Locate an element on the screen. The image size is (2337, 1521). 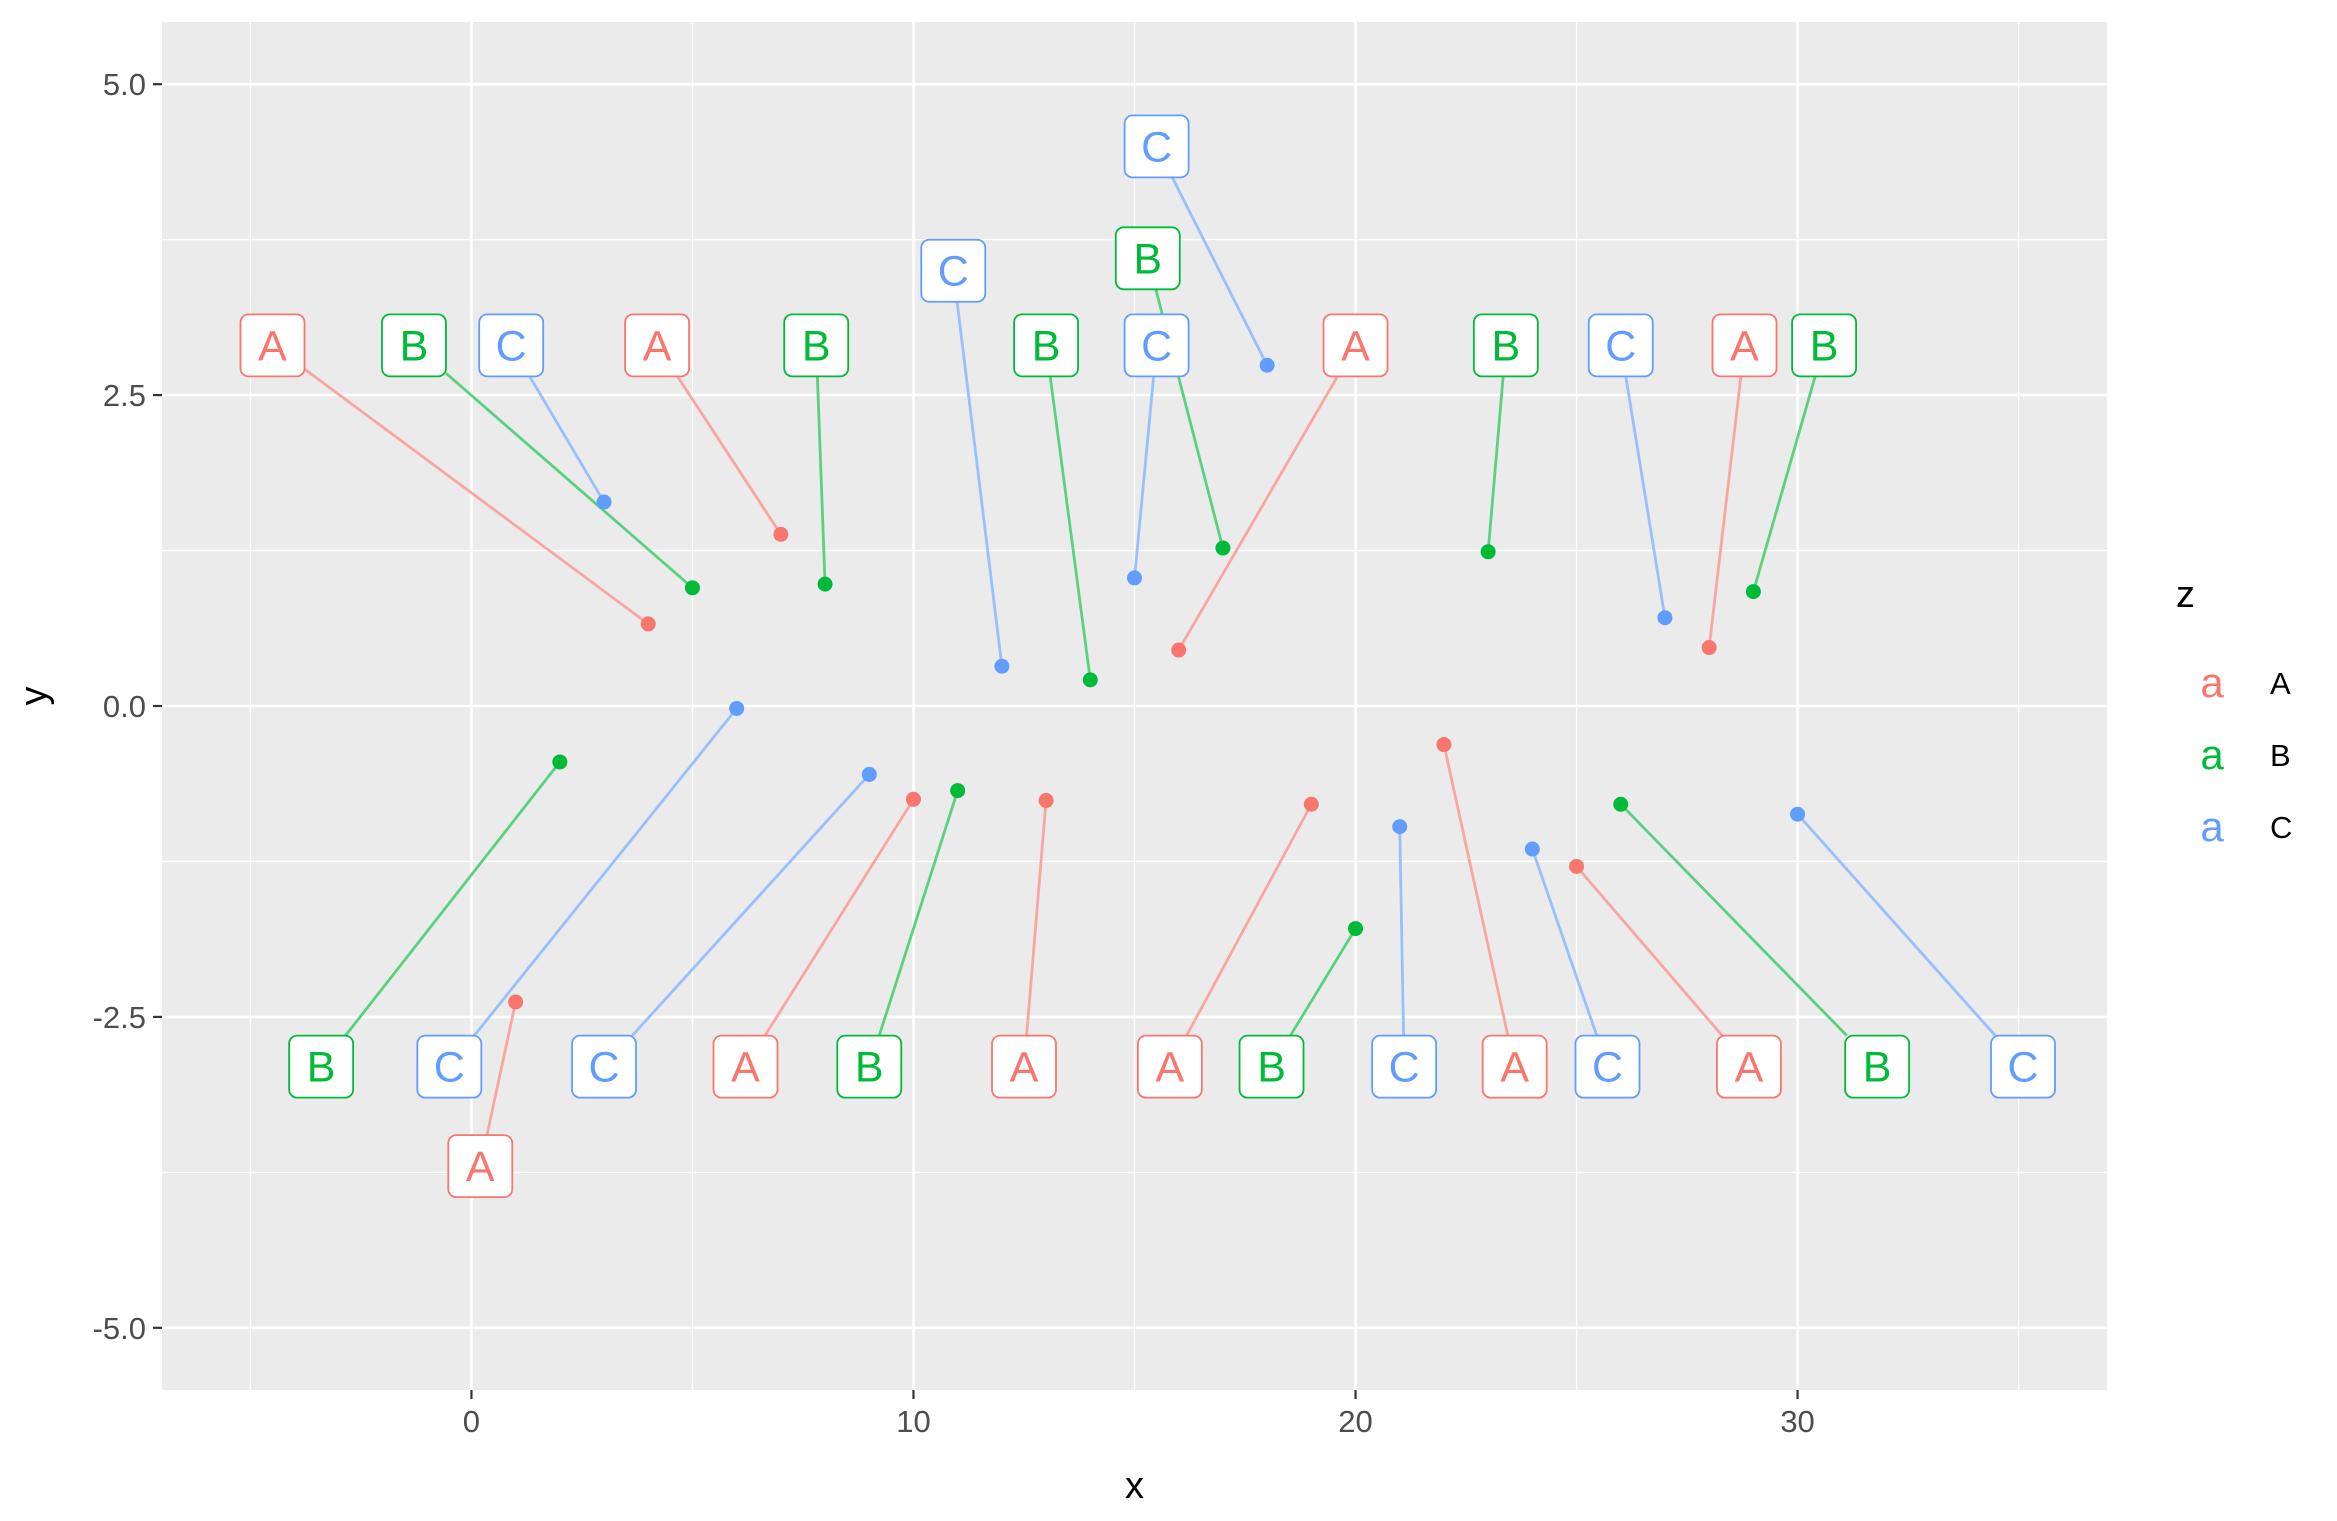
x-tick-label: 0 is located at coordinates (471, 1421).